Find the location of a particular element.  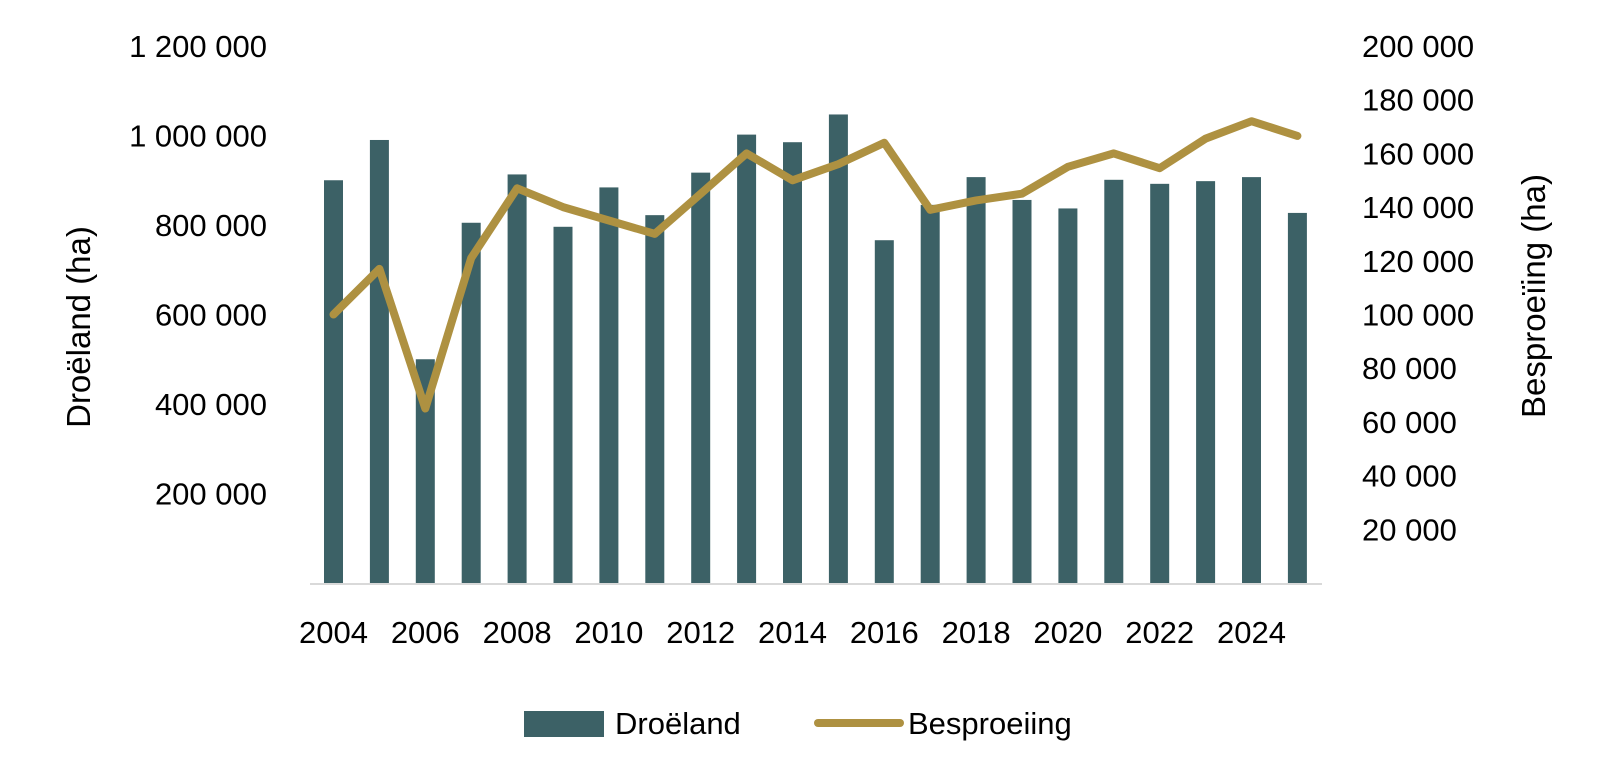

bar-2017 is located at coordinates (930, 394).